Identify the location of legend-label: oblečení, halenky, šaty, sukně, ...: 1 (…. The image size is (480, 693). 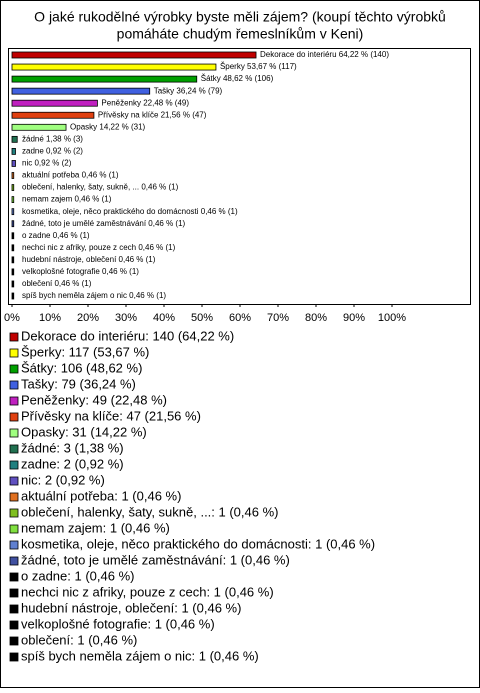
(150, 511).